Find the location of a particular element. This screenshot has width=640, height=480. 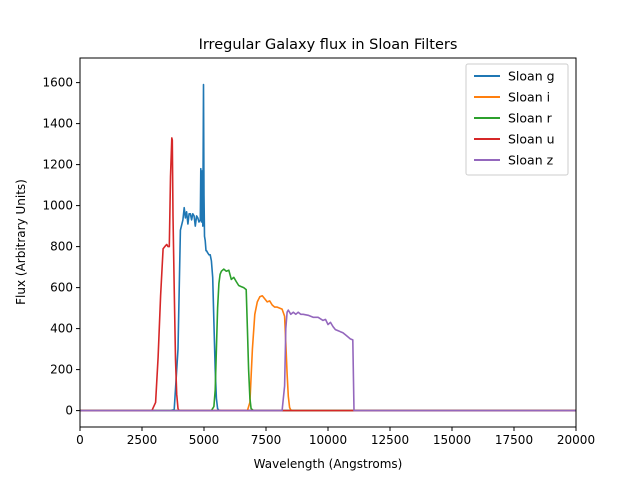

x-tick-label: 10000 is located at coordinates (328, 440).